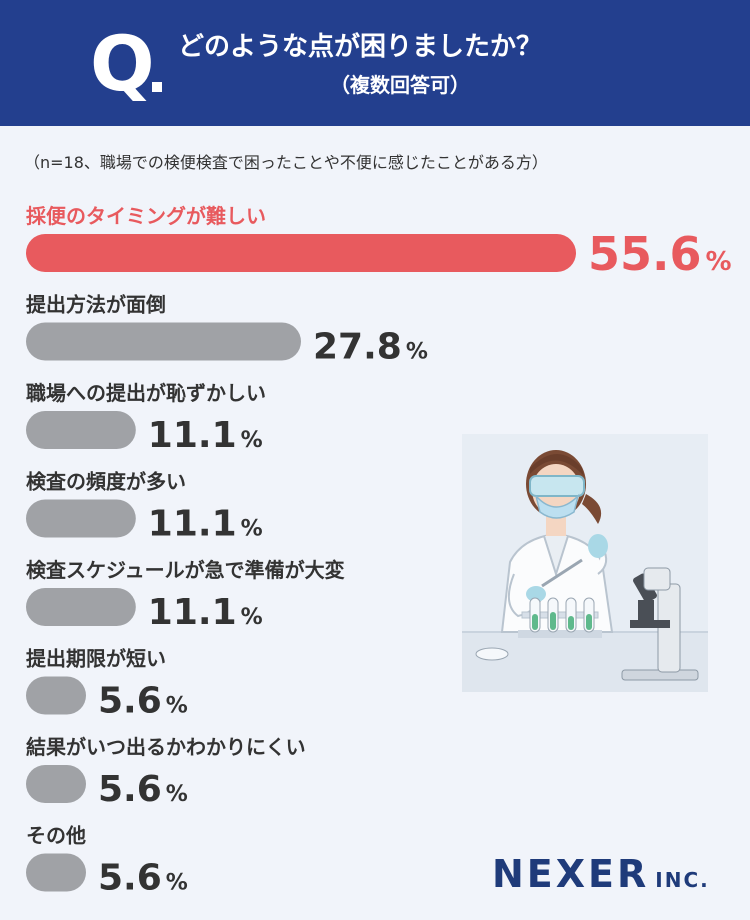 Image resolution: width=750 pixels, height=920 pixels. I want to click on lab-scientist-with-microscope-icon, so click(585, 571).